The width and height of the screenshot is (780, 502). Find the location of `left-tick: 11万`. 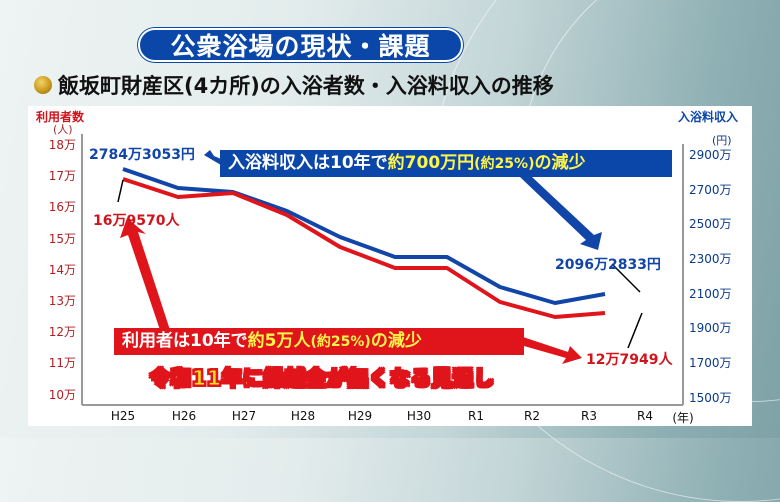

left-tick: 11万 is located at coordinates (62, 363).